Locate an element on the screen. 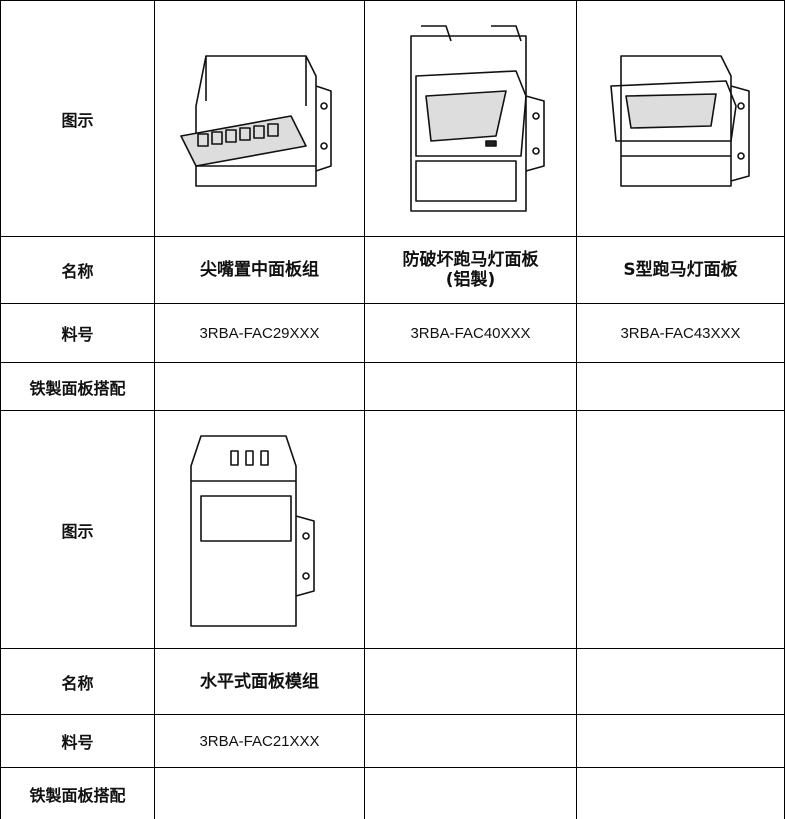  part-number: 3RBA-FAC40XXX is located at coordinates (470, 333).